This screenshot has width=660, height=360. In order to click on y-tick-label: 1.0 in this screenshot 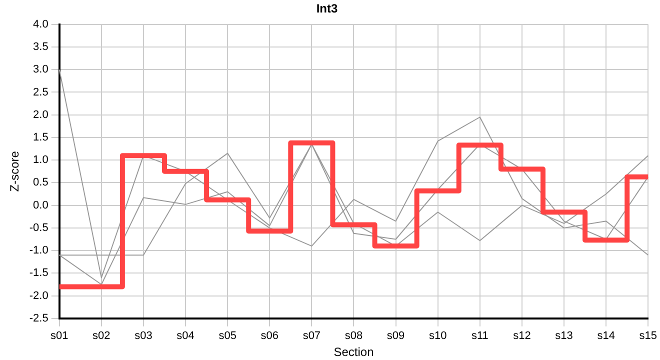, I will do `click(40, 160)`.